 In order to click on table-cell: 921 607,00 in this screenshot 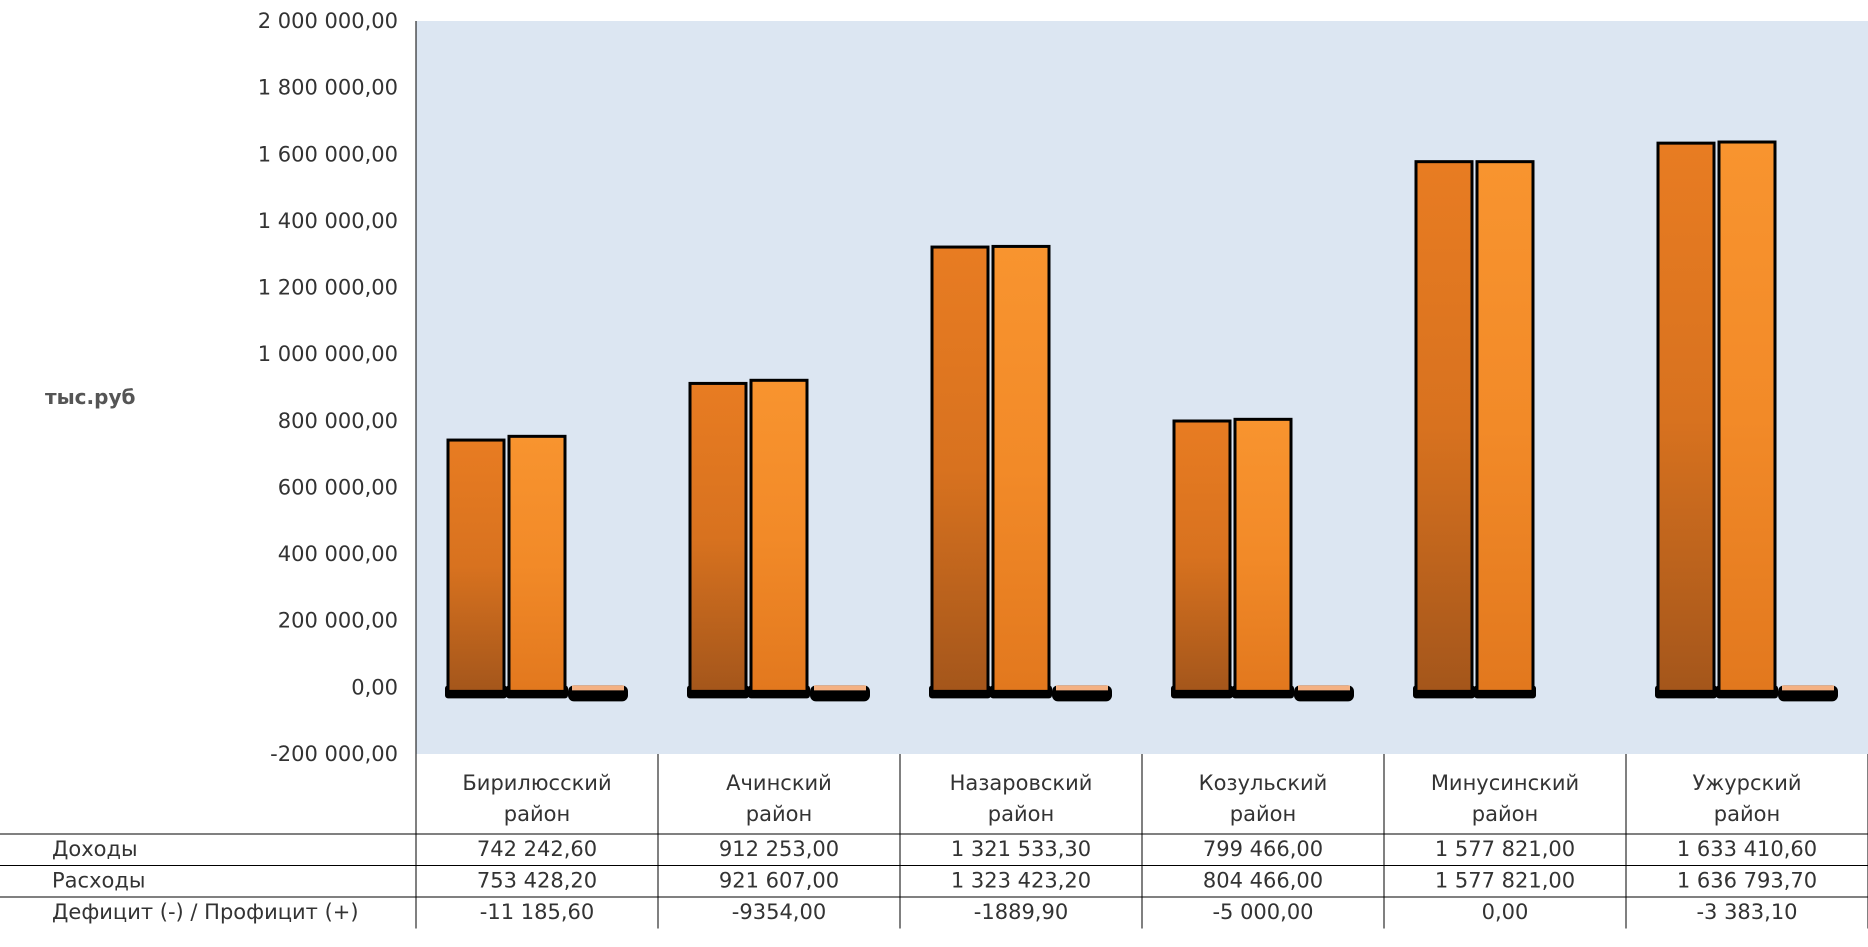, I will do `click(779, 881)`.